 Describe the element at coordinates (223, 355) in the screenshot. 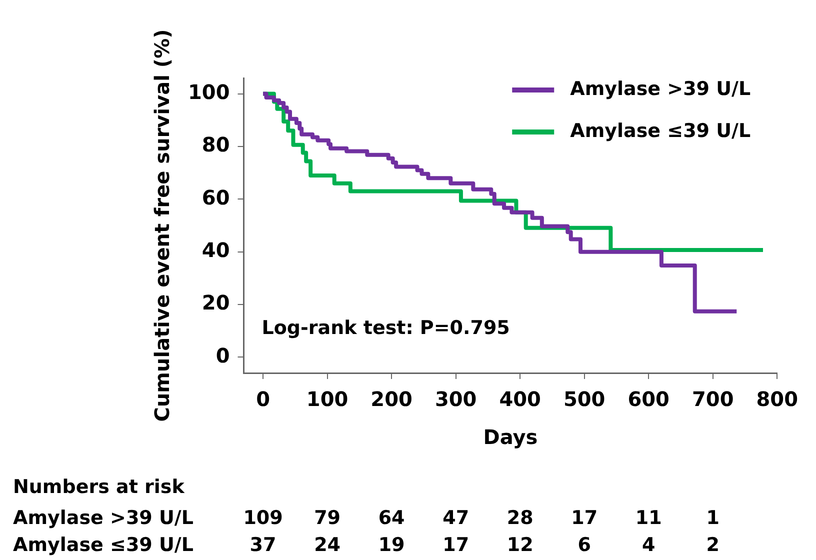

I see `y-tick-label: 0` at that location.